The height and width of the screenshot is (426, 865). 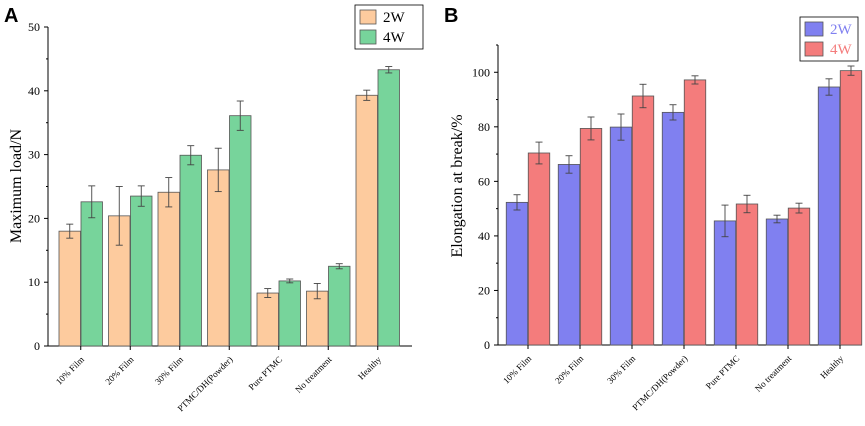 What do you see at coordinates (659, 382) in the screenshot?
I see `x-tick-label-b: PTMC/DH(Powder)` at bounding box center [659, 382].